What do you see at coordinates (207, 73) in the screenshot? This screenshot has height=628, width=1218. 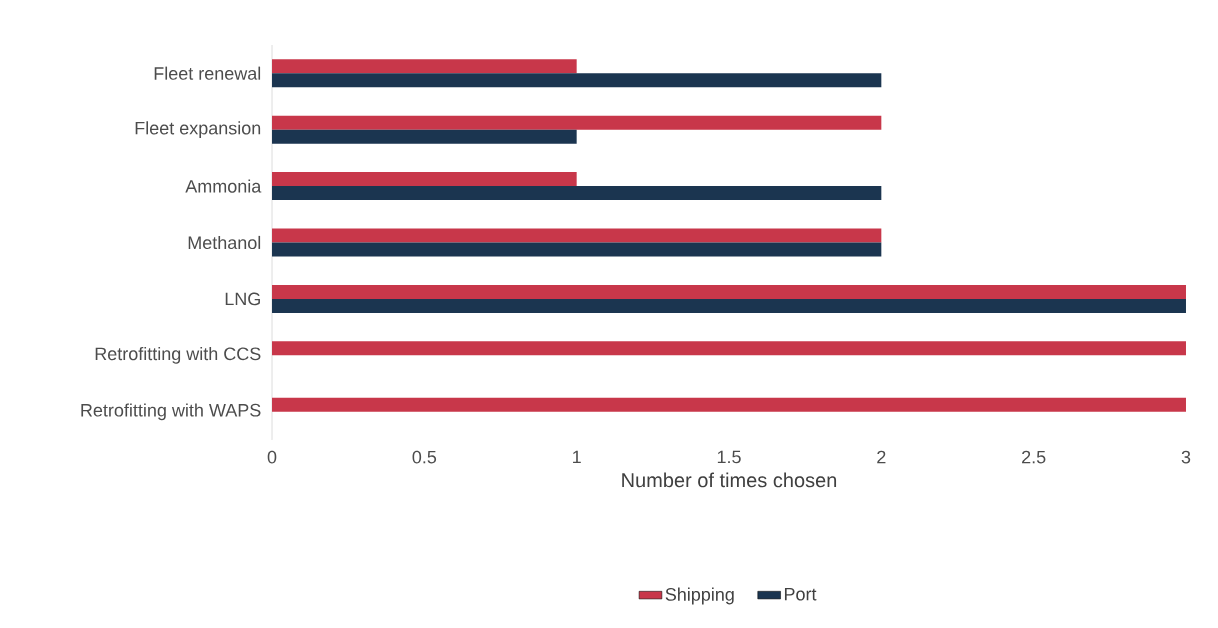 I see `y-tick-label: Fleet renewal` at bounding box center [207, 73].